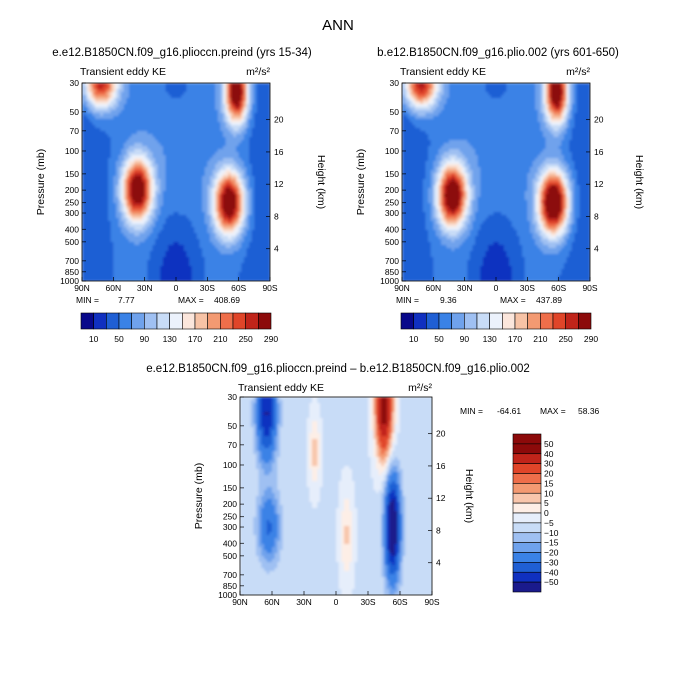 Image resolution: width=675 pixels, height=677 pixels. What do you see at coordinates (176, 182) in the screenshot?
I see `heatmap-cells` at bounding box center [176, 182].